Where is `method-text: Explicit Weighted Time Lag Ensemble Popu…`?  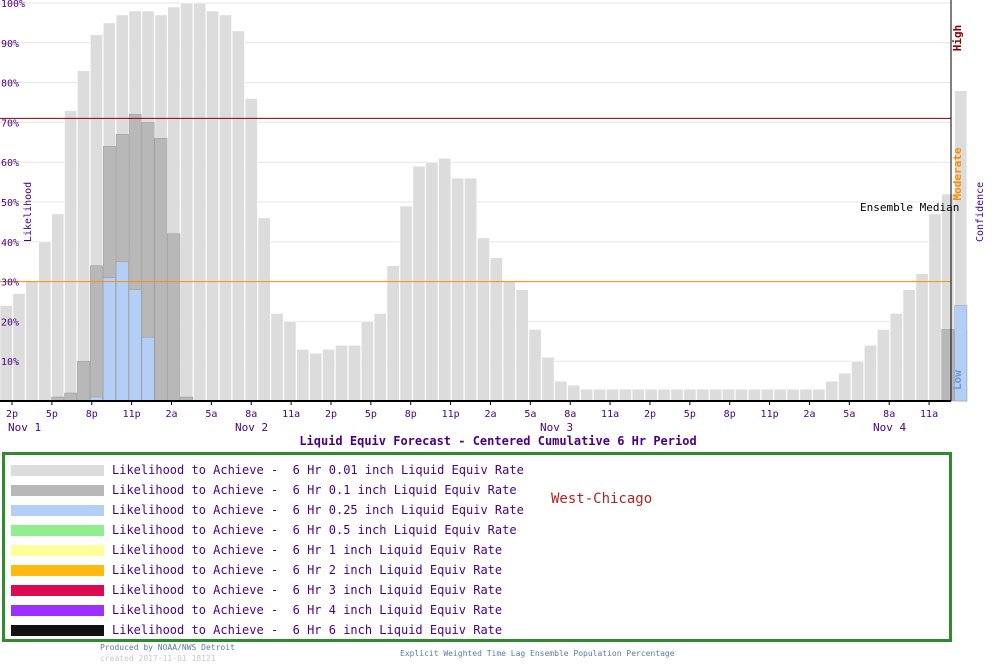 method-text: Explicit Weighted Time Lag Ensemble Popu… is located at coordinates (537, 653).